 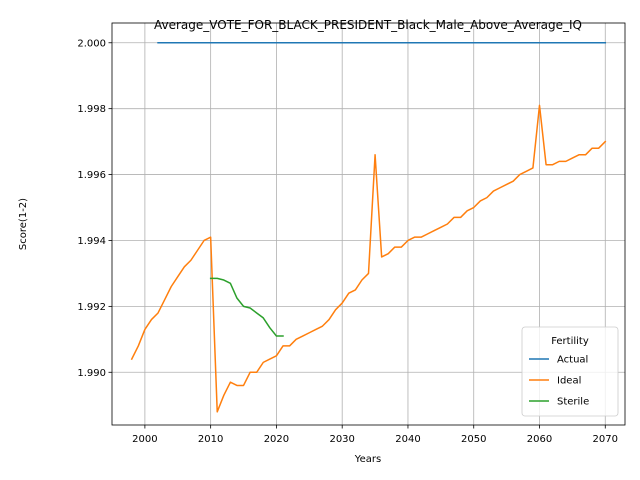 I want to click on y-axis: 1.990 1.992 1.994 1.996 1.998 2.000, so click(x=94, y=208).